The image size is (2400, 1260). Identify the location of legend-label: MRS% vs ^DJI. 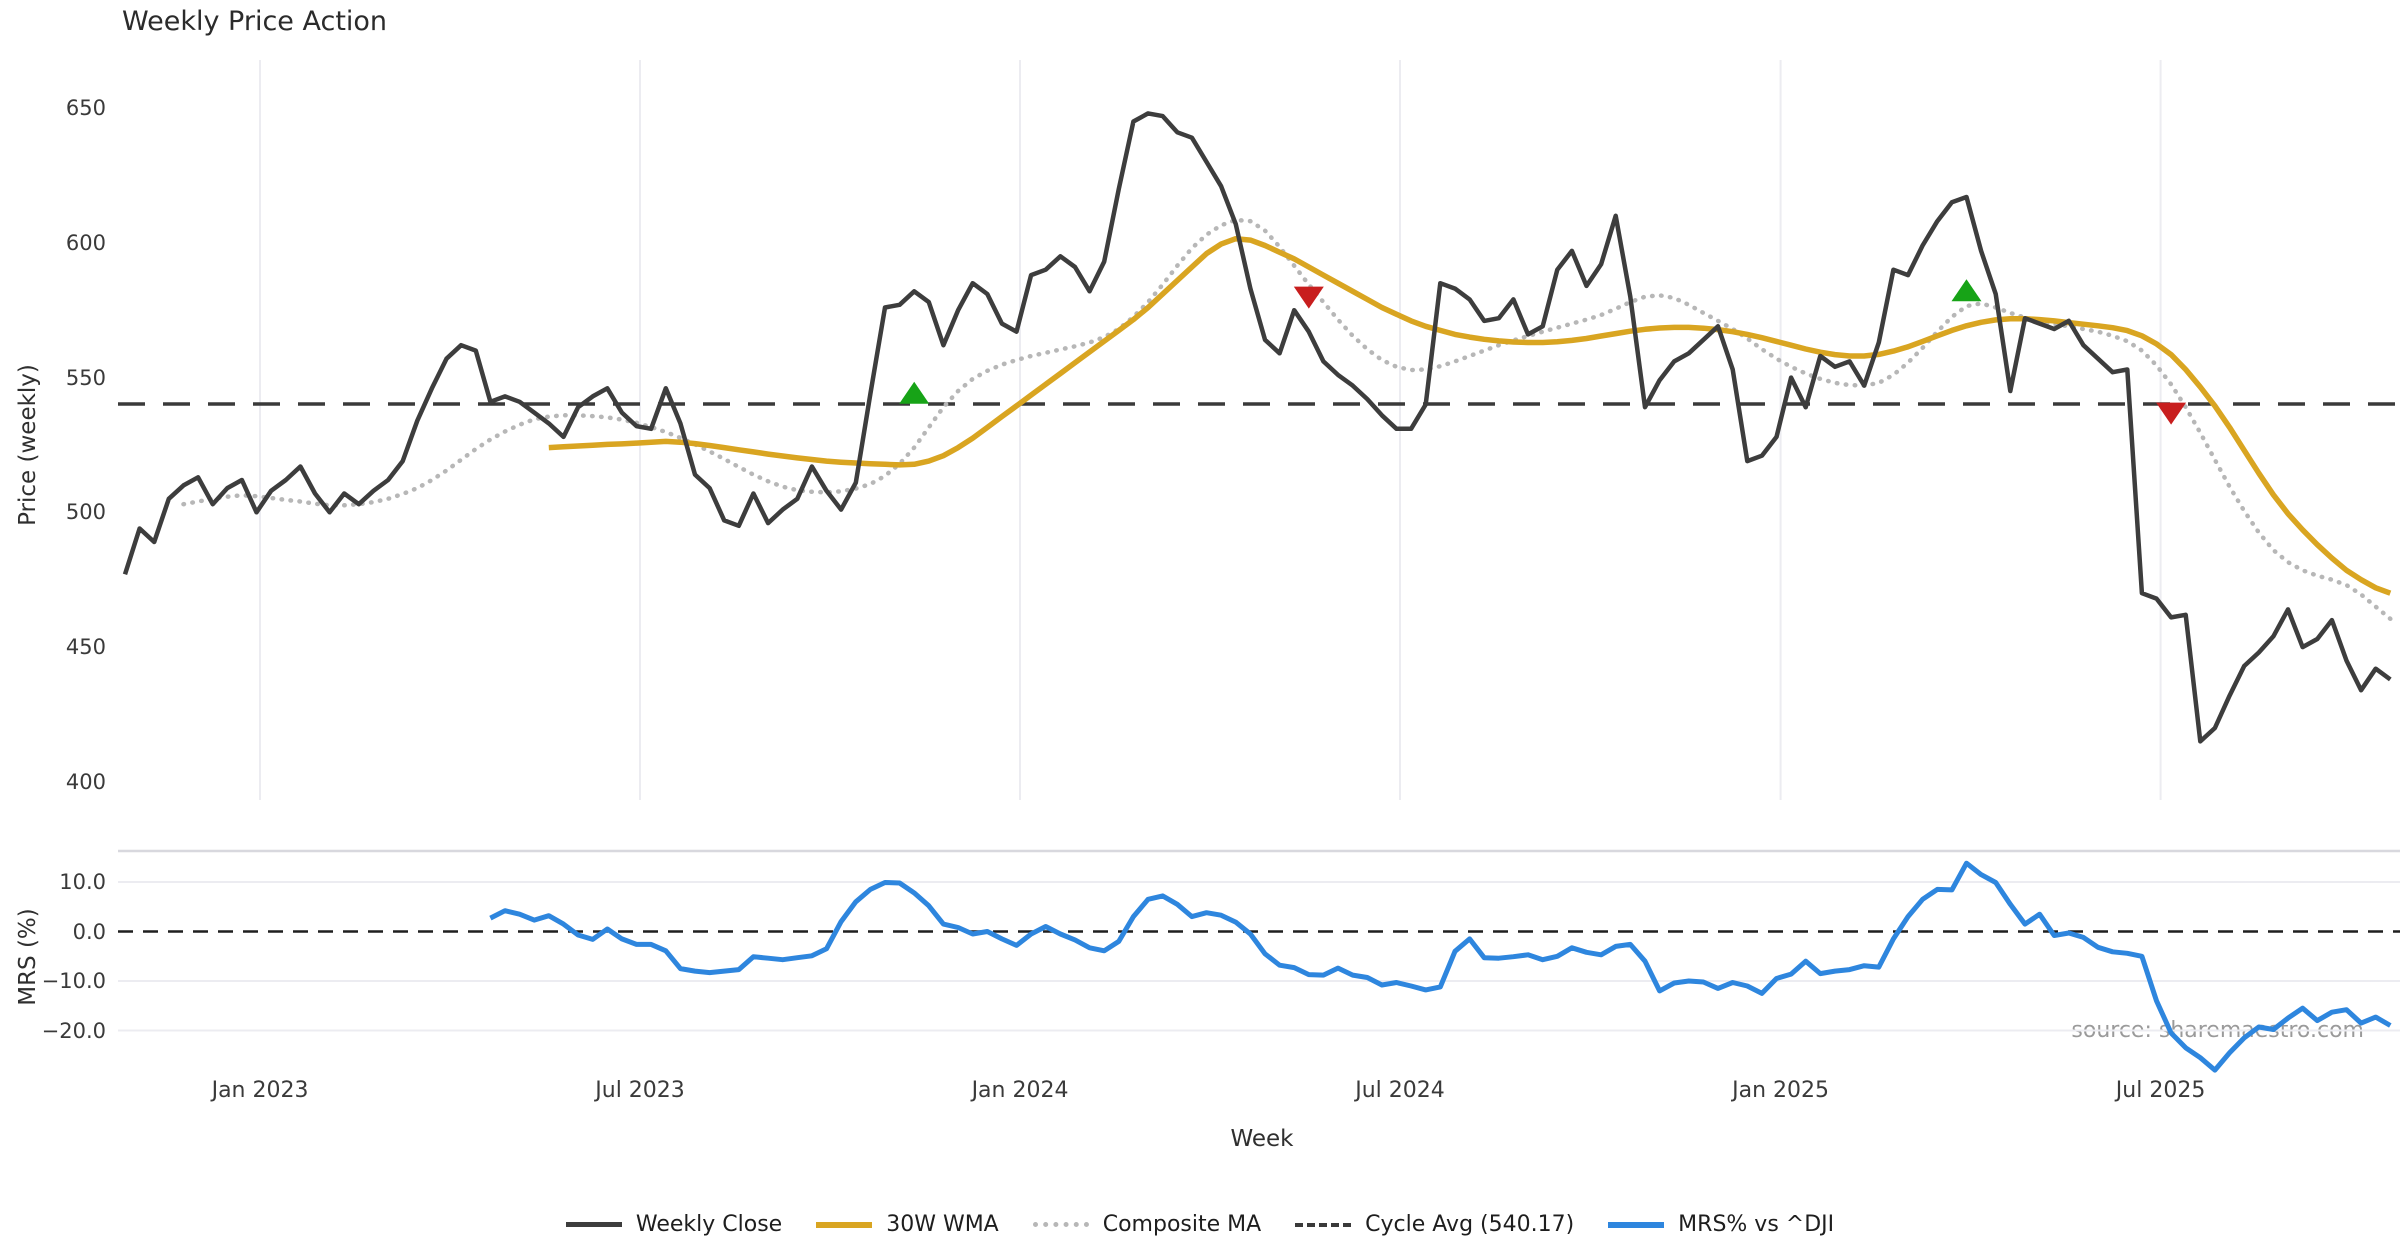
(1756, 1224).